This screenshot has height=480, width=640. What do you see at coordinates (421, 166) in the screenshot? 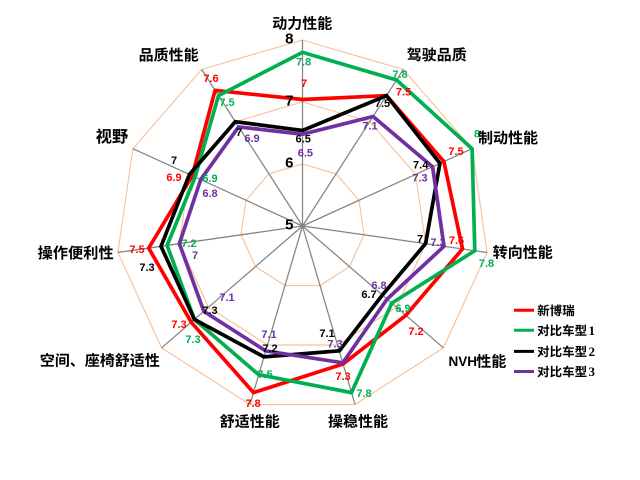
I see `svg-text: 7.4` at bounding box center [421, 166].